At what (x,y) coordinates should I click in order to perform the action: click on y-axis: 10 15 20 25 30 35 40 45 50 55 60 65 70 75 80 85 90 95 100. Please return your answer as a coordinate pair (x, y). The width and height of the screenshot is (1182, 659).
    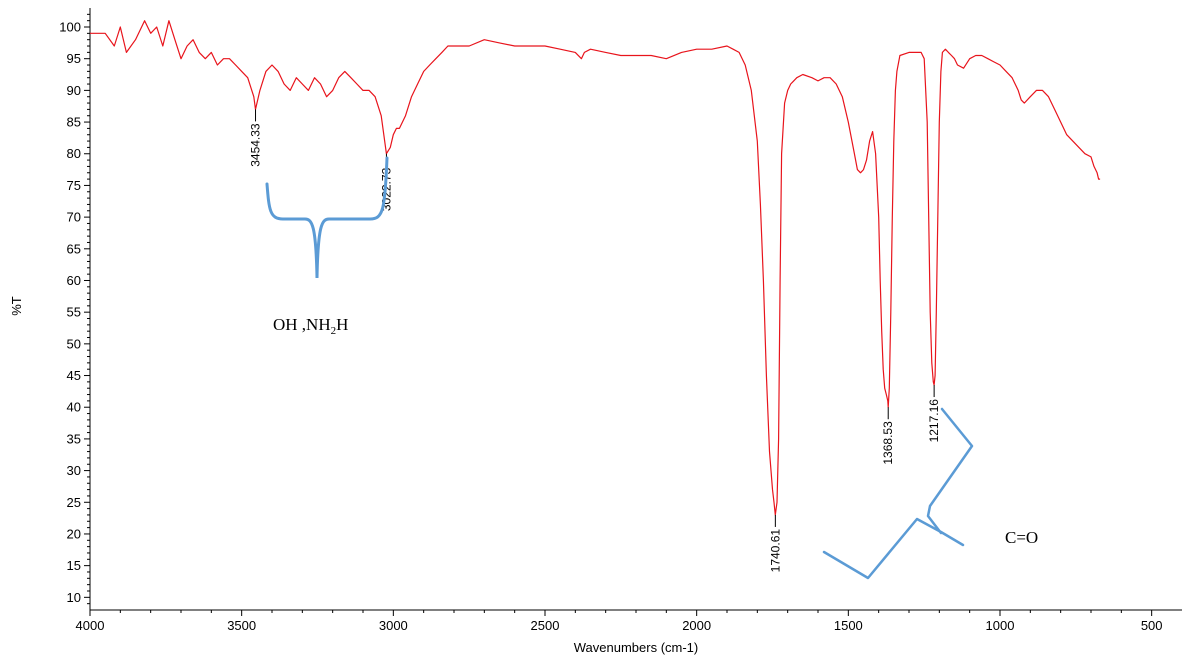
    Looking at the image, I should click on (75, 309).